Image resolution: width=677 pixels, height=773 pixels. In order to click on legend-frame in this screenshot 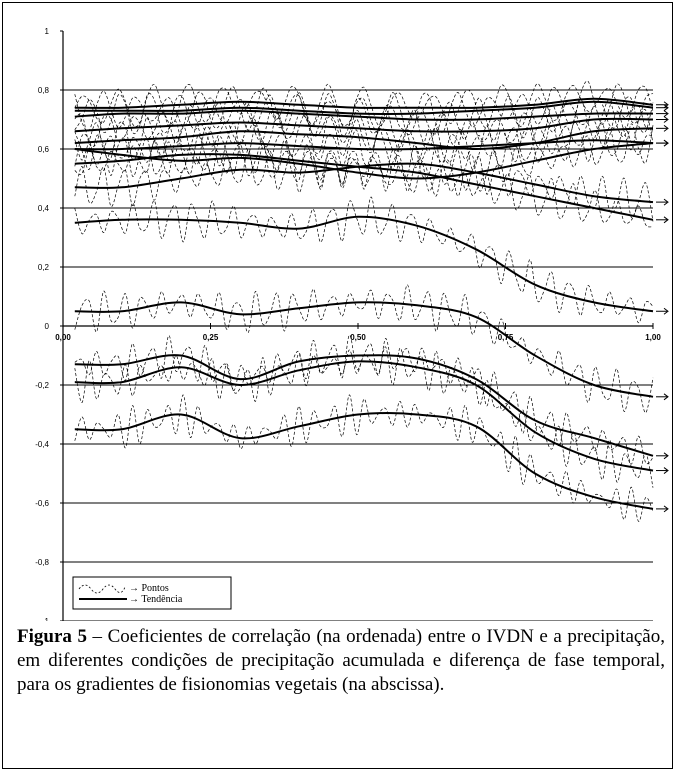, I will do `click(152, 593)`.